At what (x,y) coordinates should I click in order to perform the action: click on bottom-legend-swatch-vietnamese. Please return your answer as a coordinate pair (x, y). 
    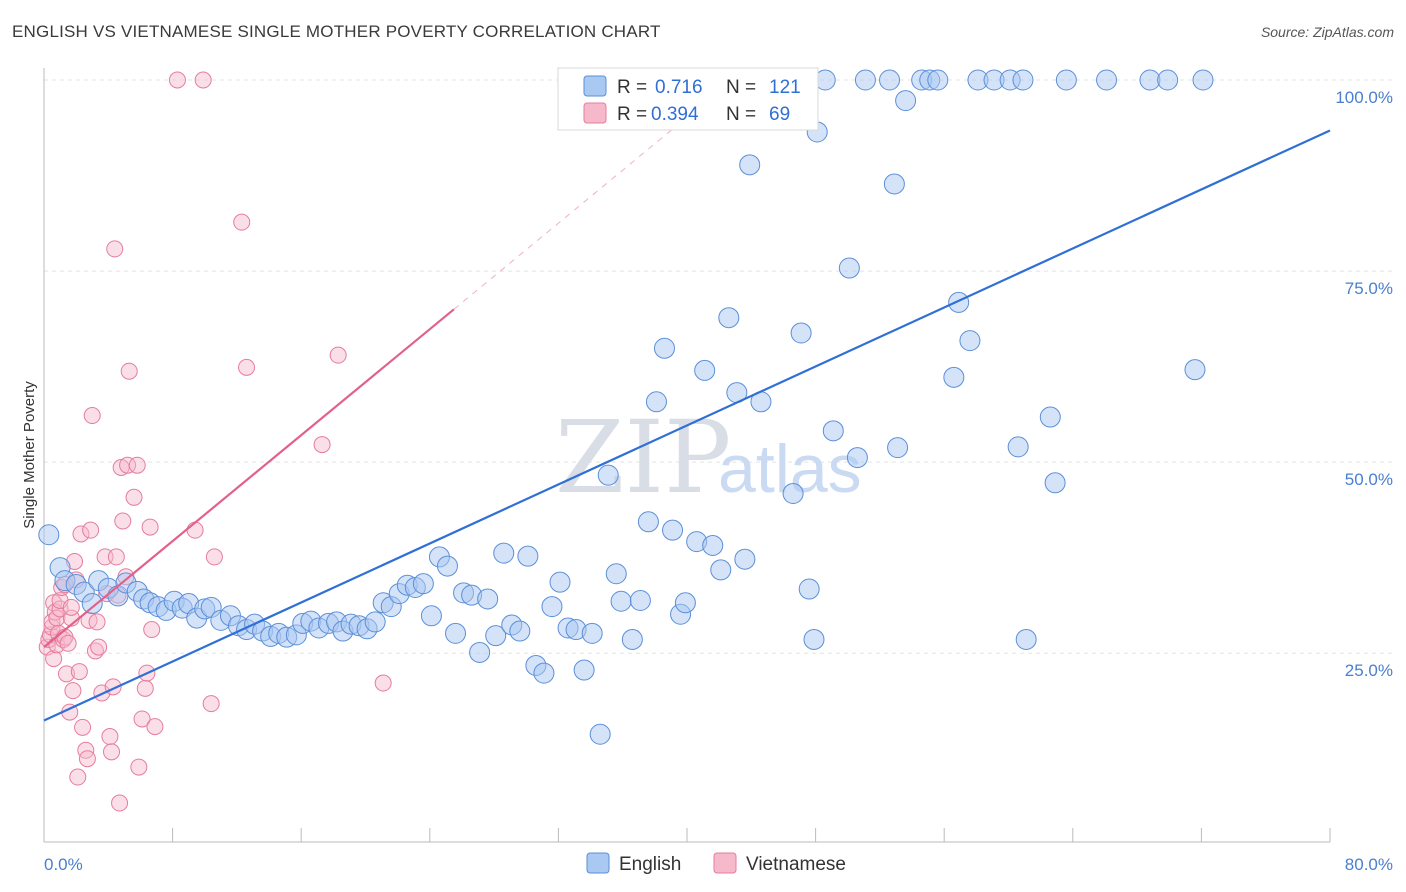
    Looking at the image, I should click on (725, 863).